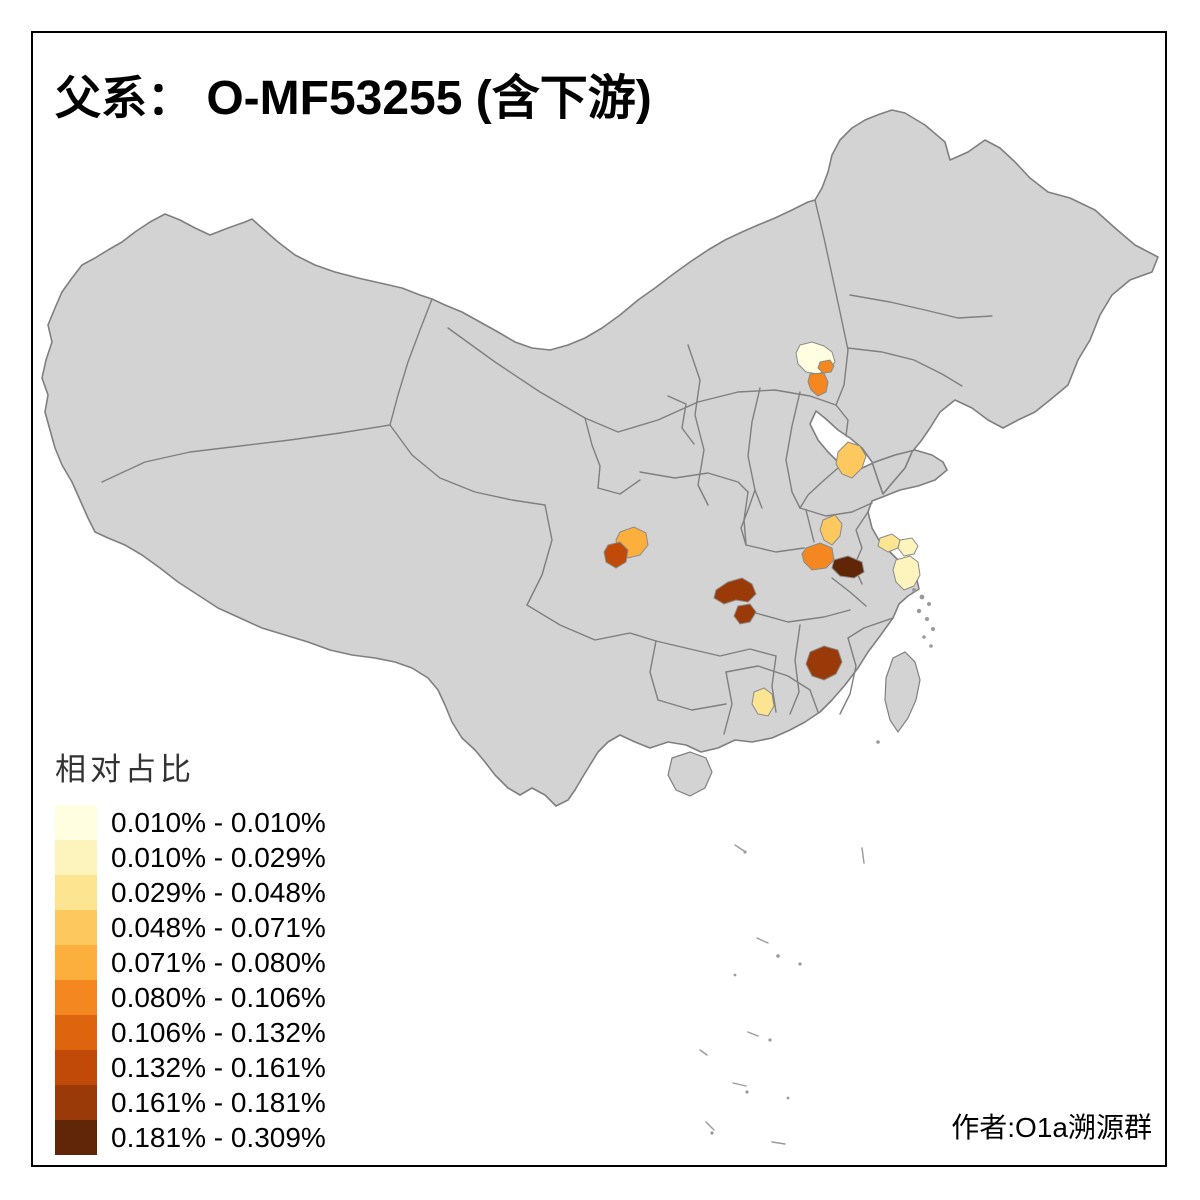  I want to click on legend-row: 0.106% - 0.132%, so click(190, 1032).